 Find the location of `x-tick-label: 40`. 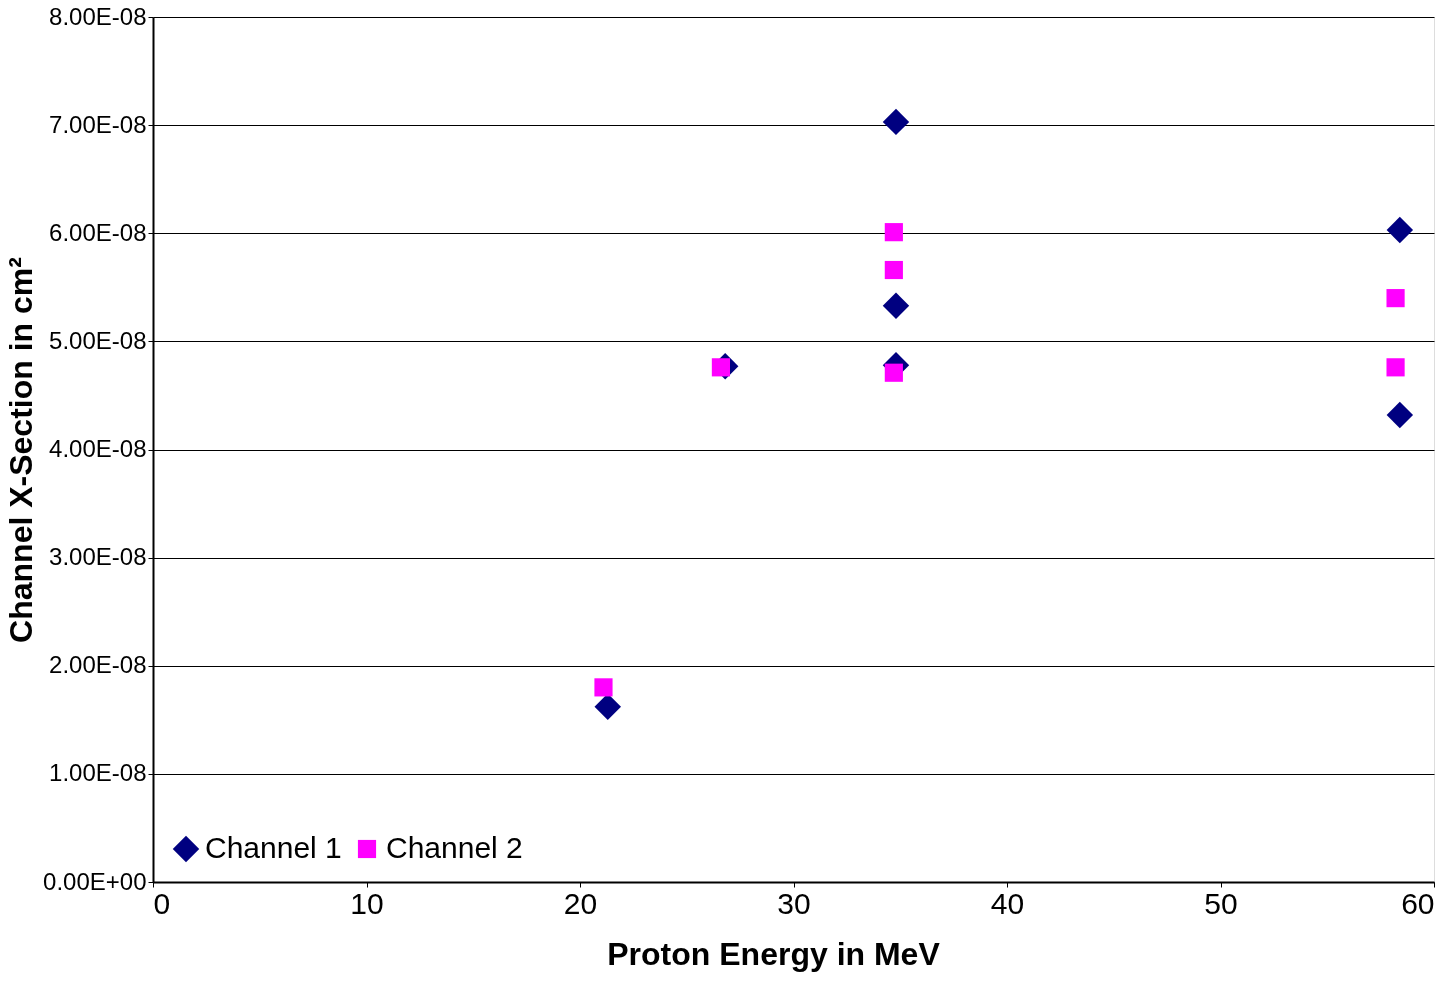

x-tick-label: 40 is located at coordinates (1007, 903).